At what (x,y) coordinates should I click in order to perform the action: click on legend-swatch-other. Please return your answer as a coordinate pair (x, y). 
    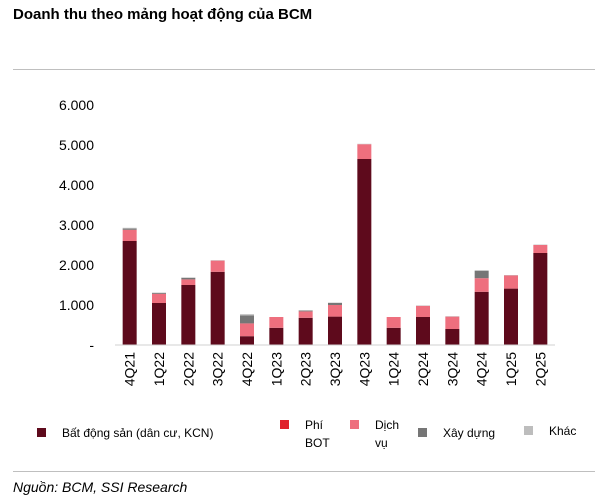
    Looking at the image, I should click on (528, 430).